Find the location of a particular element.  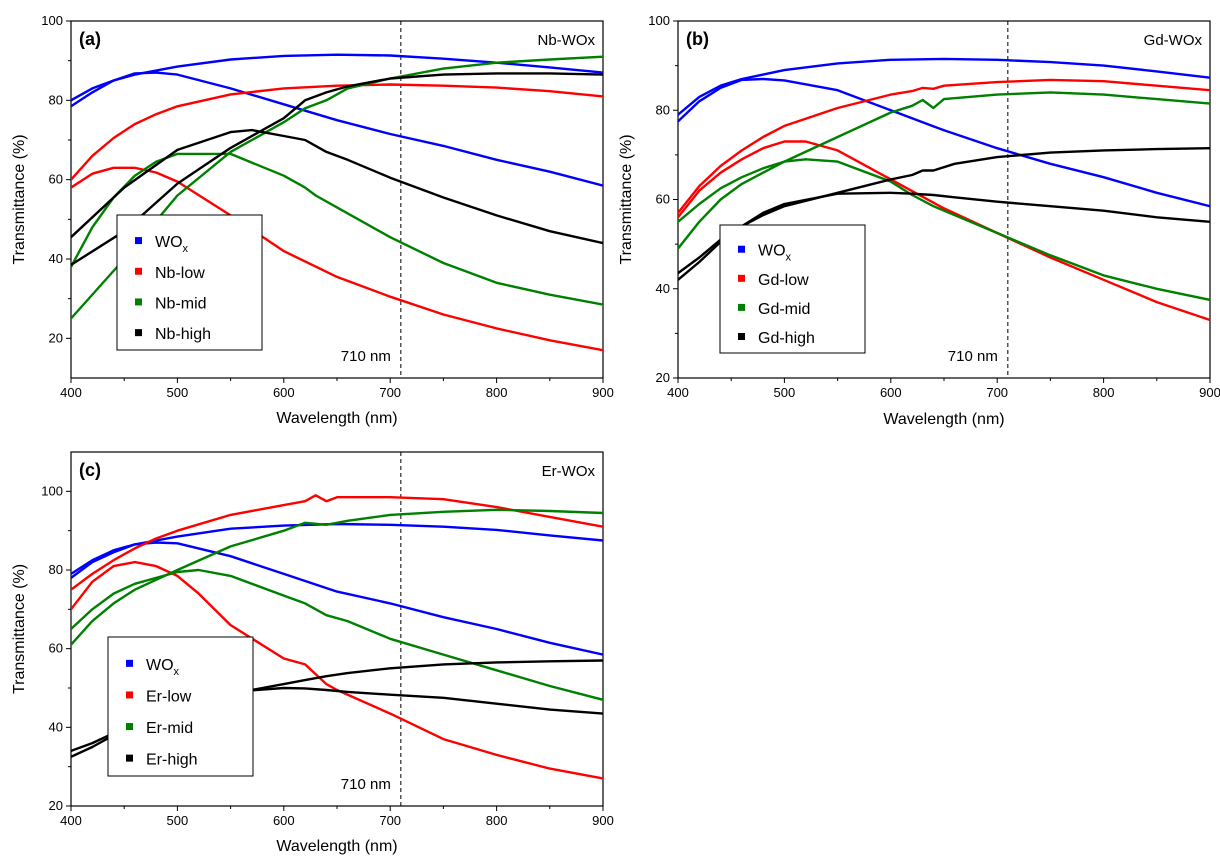

data-lines is located at coordinates (944, 189).